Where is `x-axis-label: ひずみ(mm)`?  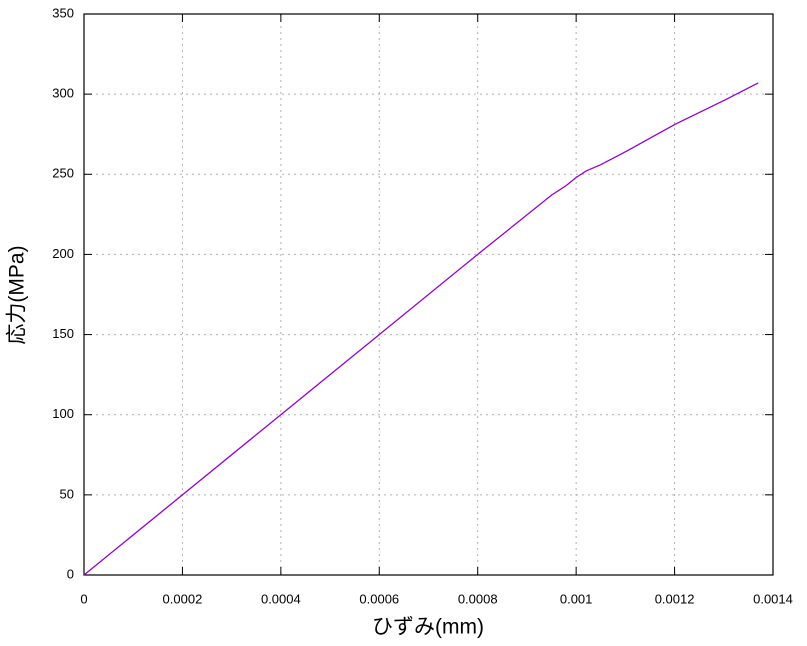 x-axis-label: ひずみ(mm) is located at coordinates (428, 627).